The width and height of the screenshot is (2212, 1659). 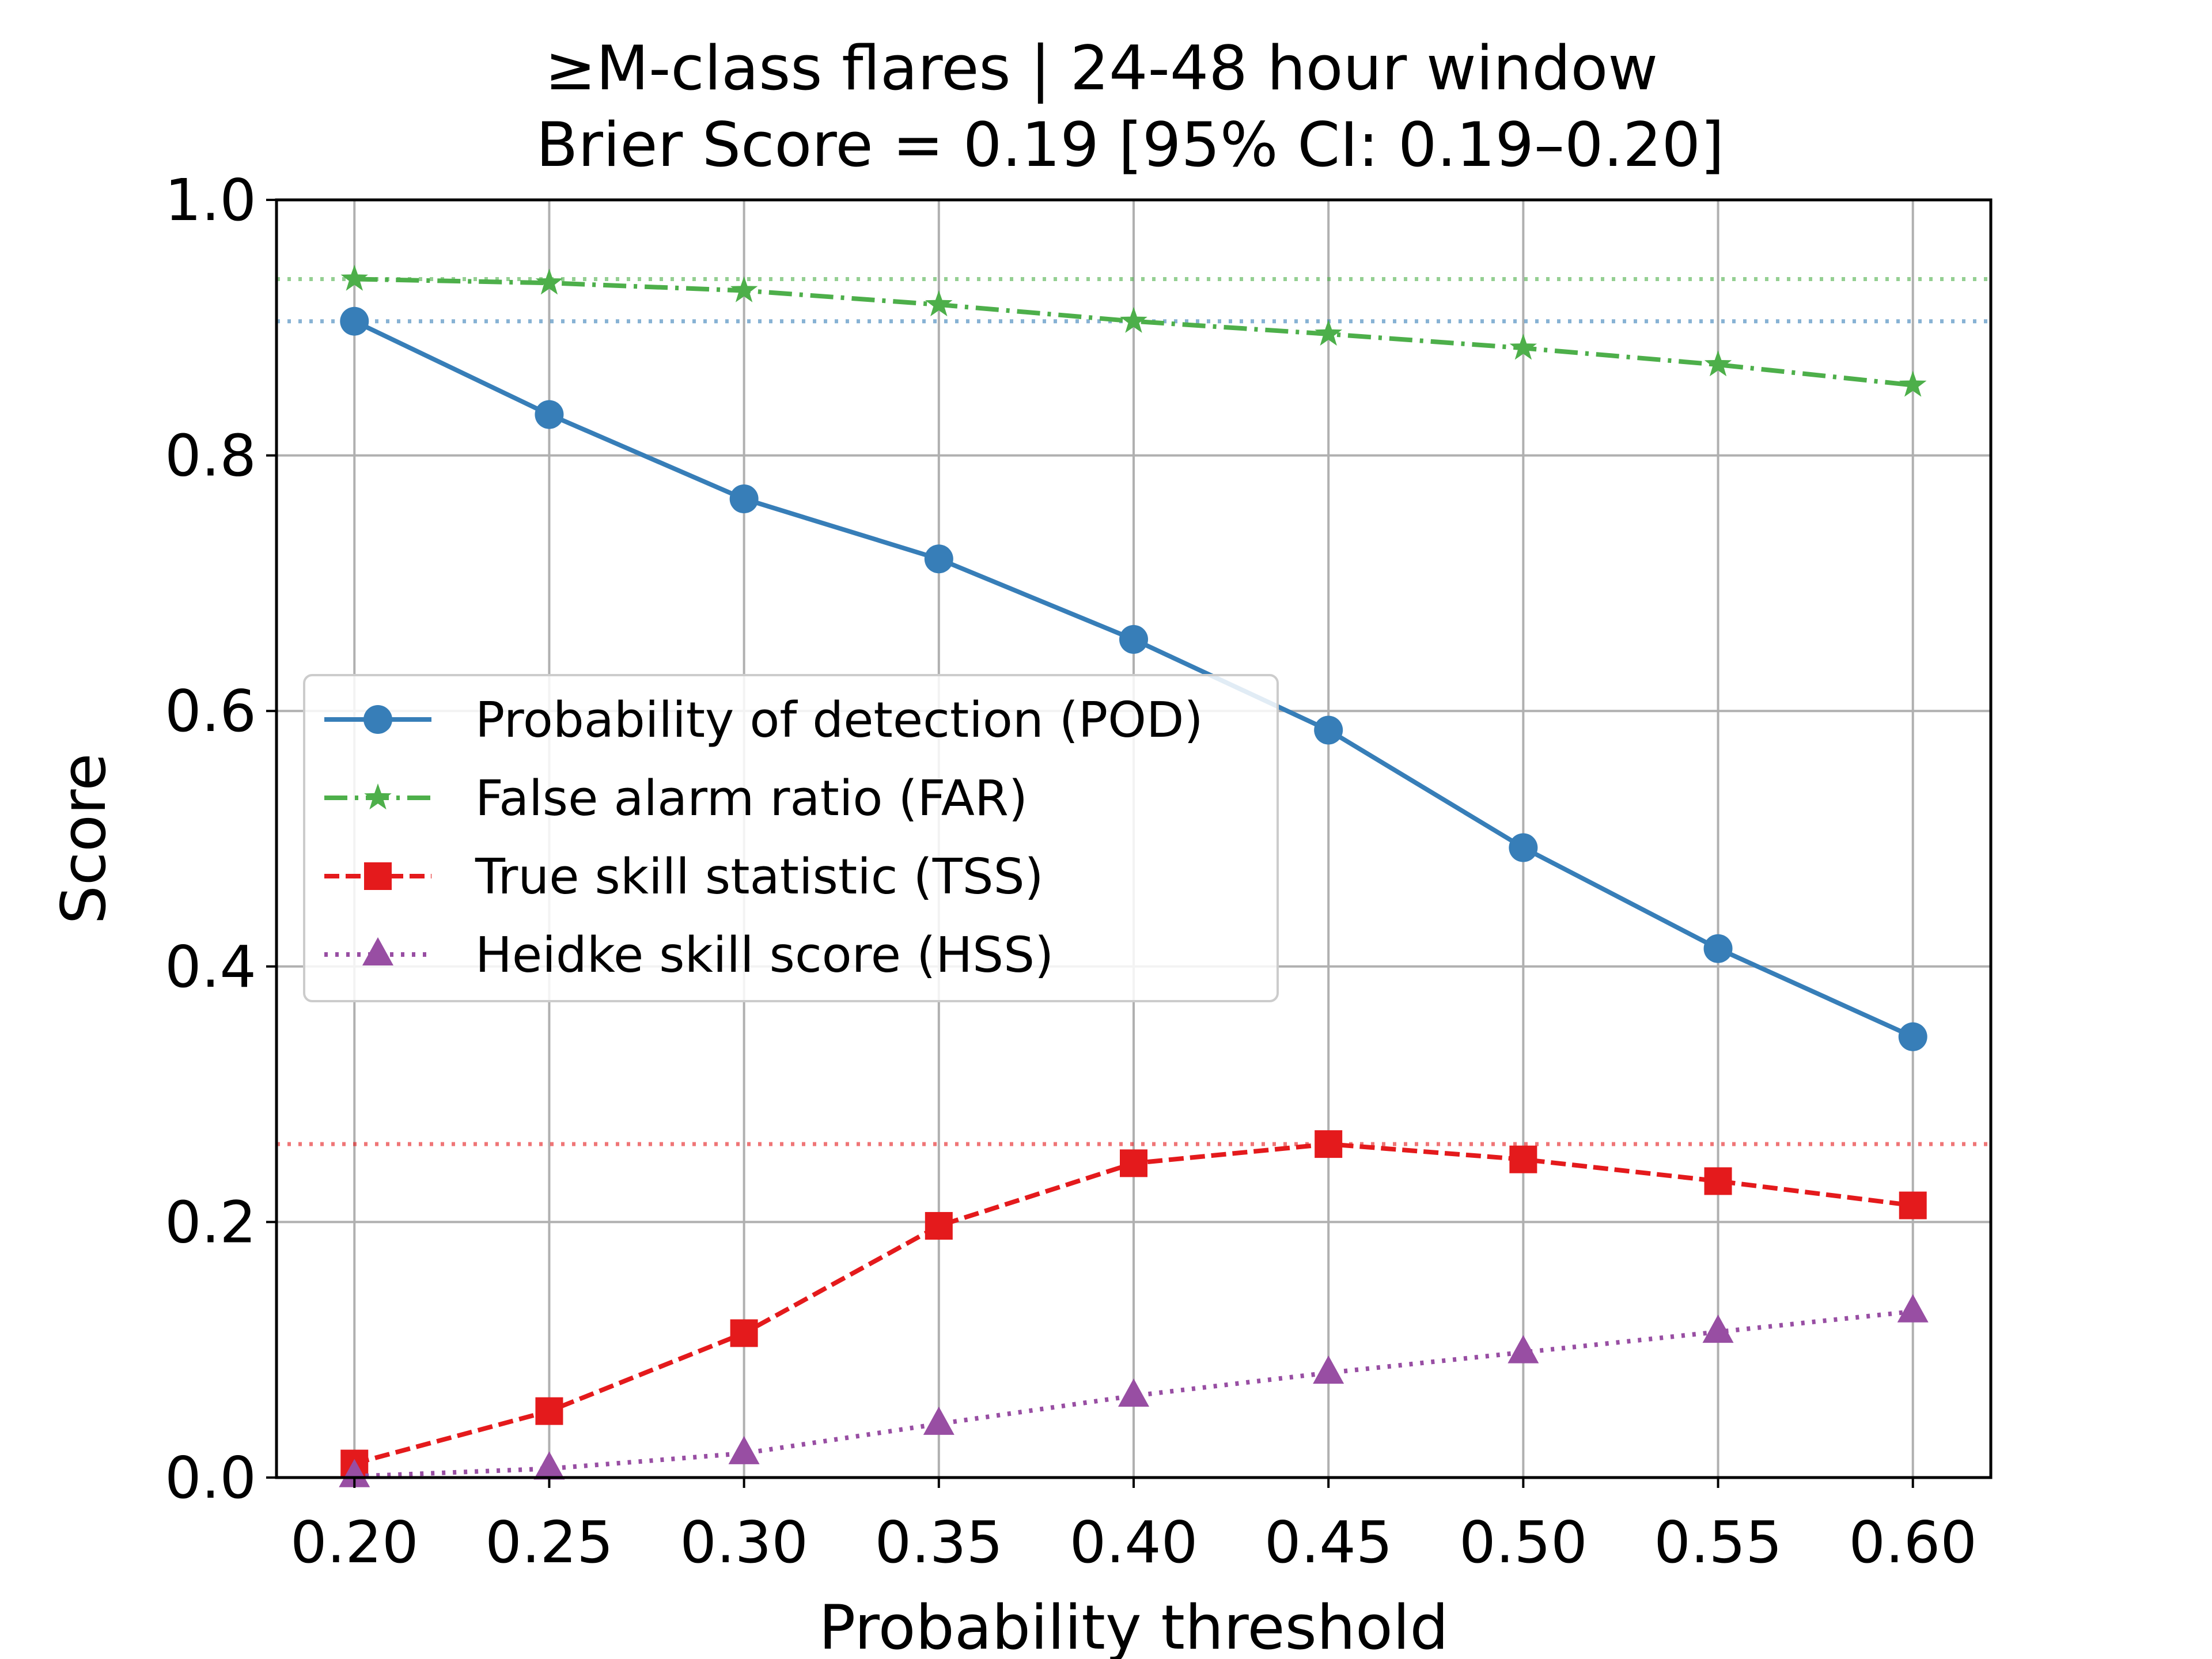 I want to click on legend-label: True skill statistic (TSS), so click(x=759, y=877).